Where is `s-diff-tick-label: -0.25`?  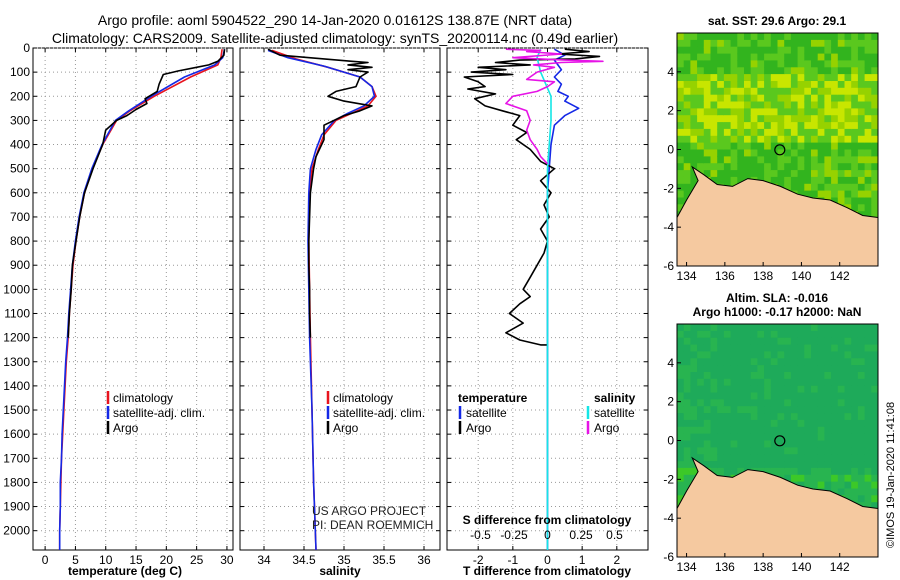
s-diff-tick-label: -0.25 is located at coordinates (514, 535).